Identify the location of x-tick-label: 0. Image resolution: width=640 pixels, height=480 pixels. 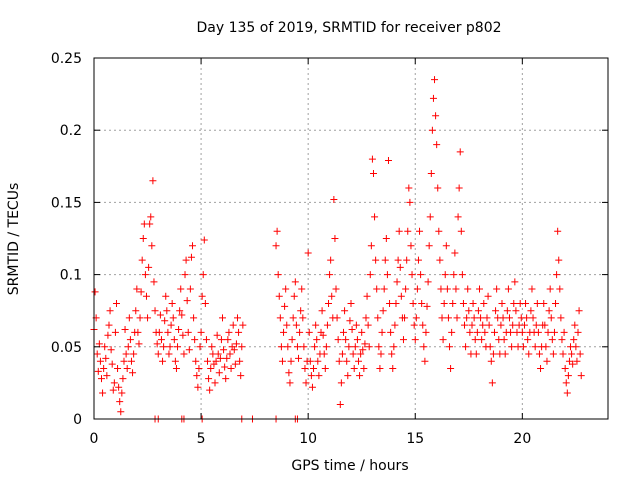
(94, 439).